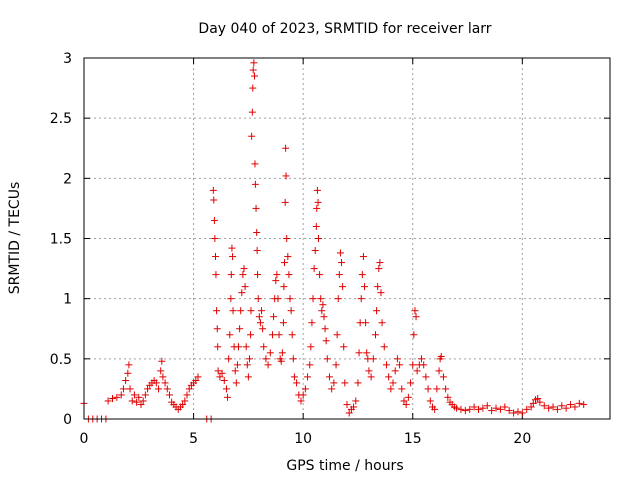 This screenshot has width=640, height=480. Describe the element at coordinates (67, 59) in the screenshot. I see `y-tick-label: 3` at that location.